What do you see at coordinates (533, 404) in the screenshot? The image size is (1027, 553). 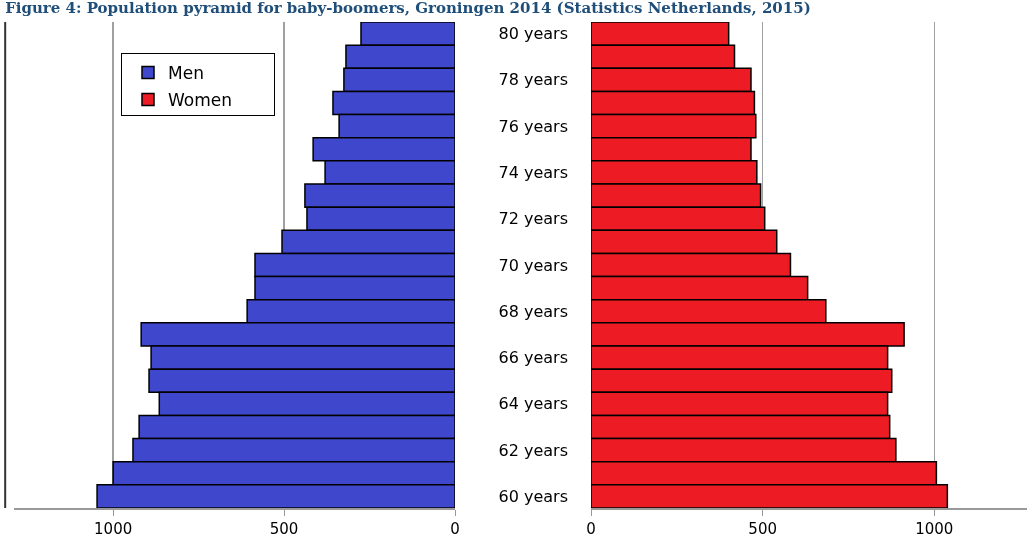 I see `y-tick-label: 64 years` at bounding box center [533, 404].